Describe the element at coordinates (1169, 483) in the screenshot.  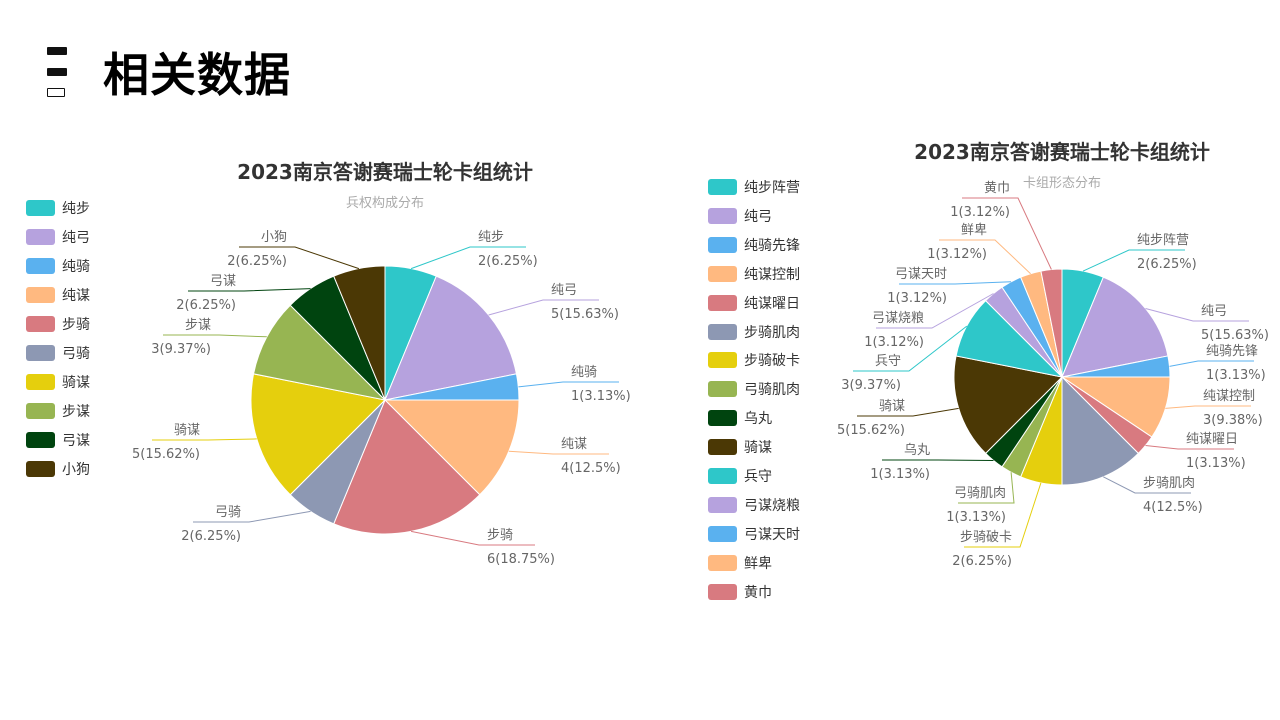
I see `chart2-label-name-5: 步骑肌肉` at that location.